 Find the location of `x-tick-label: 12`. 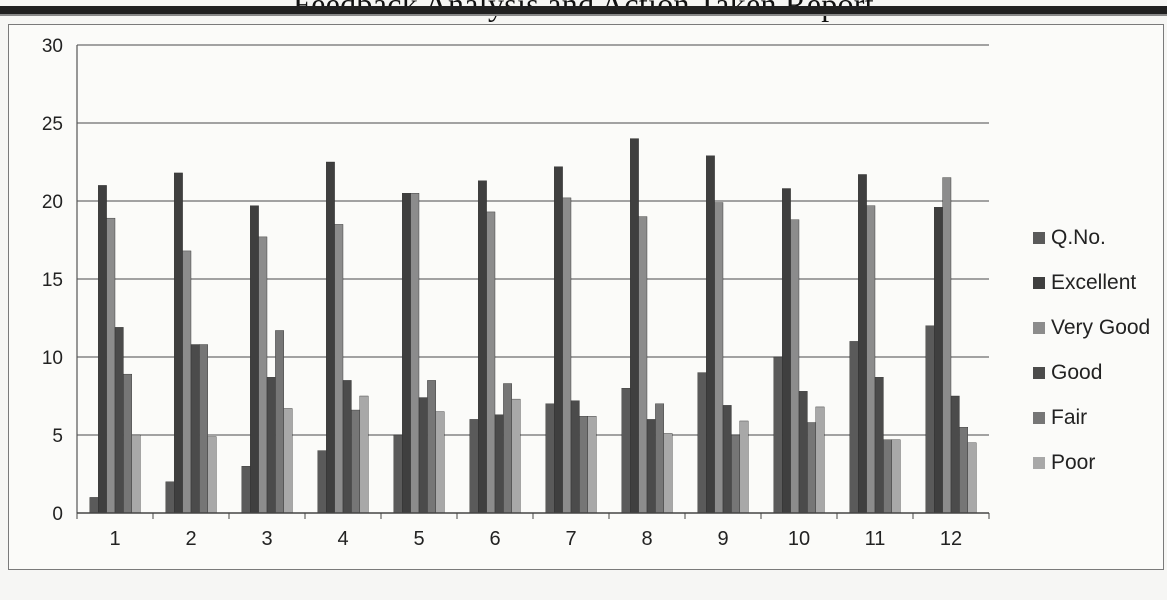

x-tick-label: 12 is located at coordinates (951, 539).